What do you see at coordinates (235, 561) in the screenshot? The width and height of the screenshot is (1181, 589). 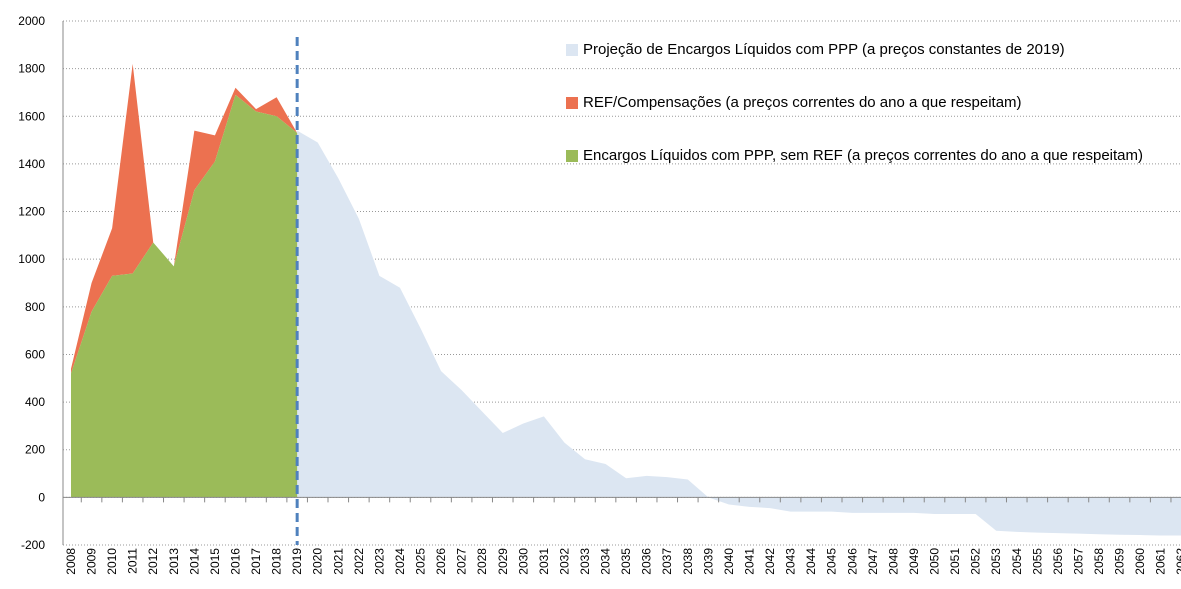 I see `x-tick-label: 2016` at bounding box center [235, 561].